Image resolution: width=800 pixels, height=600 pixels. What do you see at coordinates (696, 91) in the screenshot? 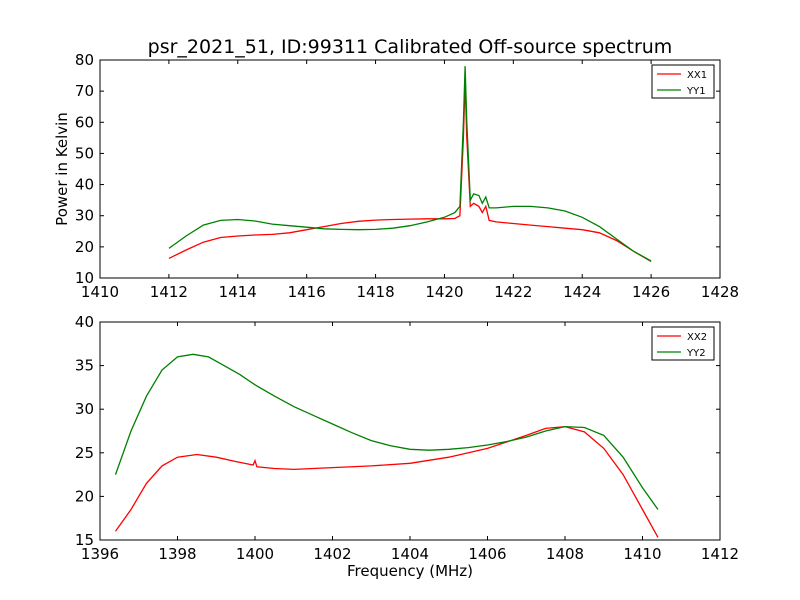
I see `legend-label-yy1: YY1` at bounding box center [696, 91].